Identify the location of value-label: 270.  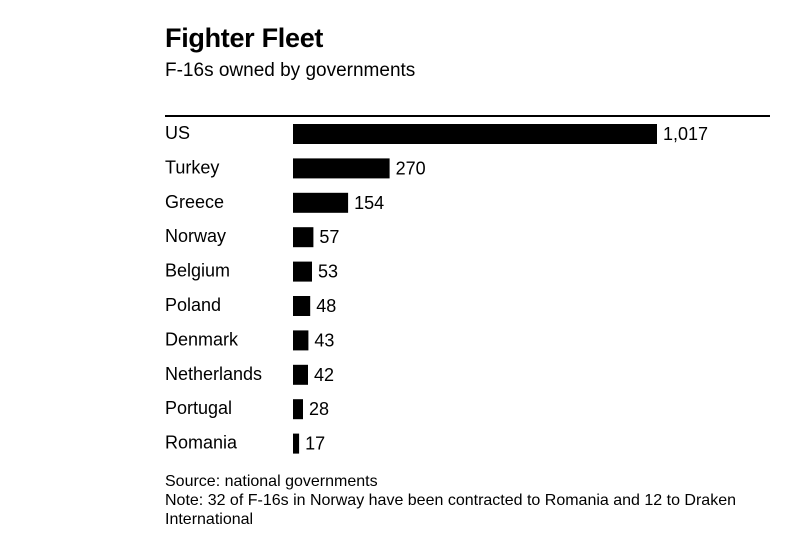
(411, 168).